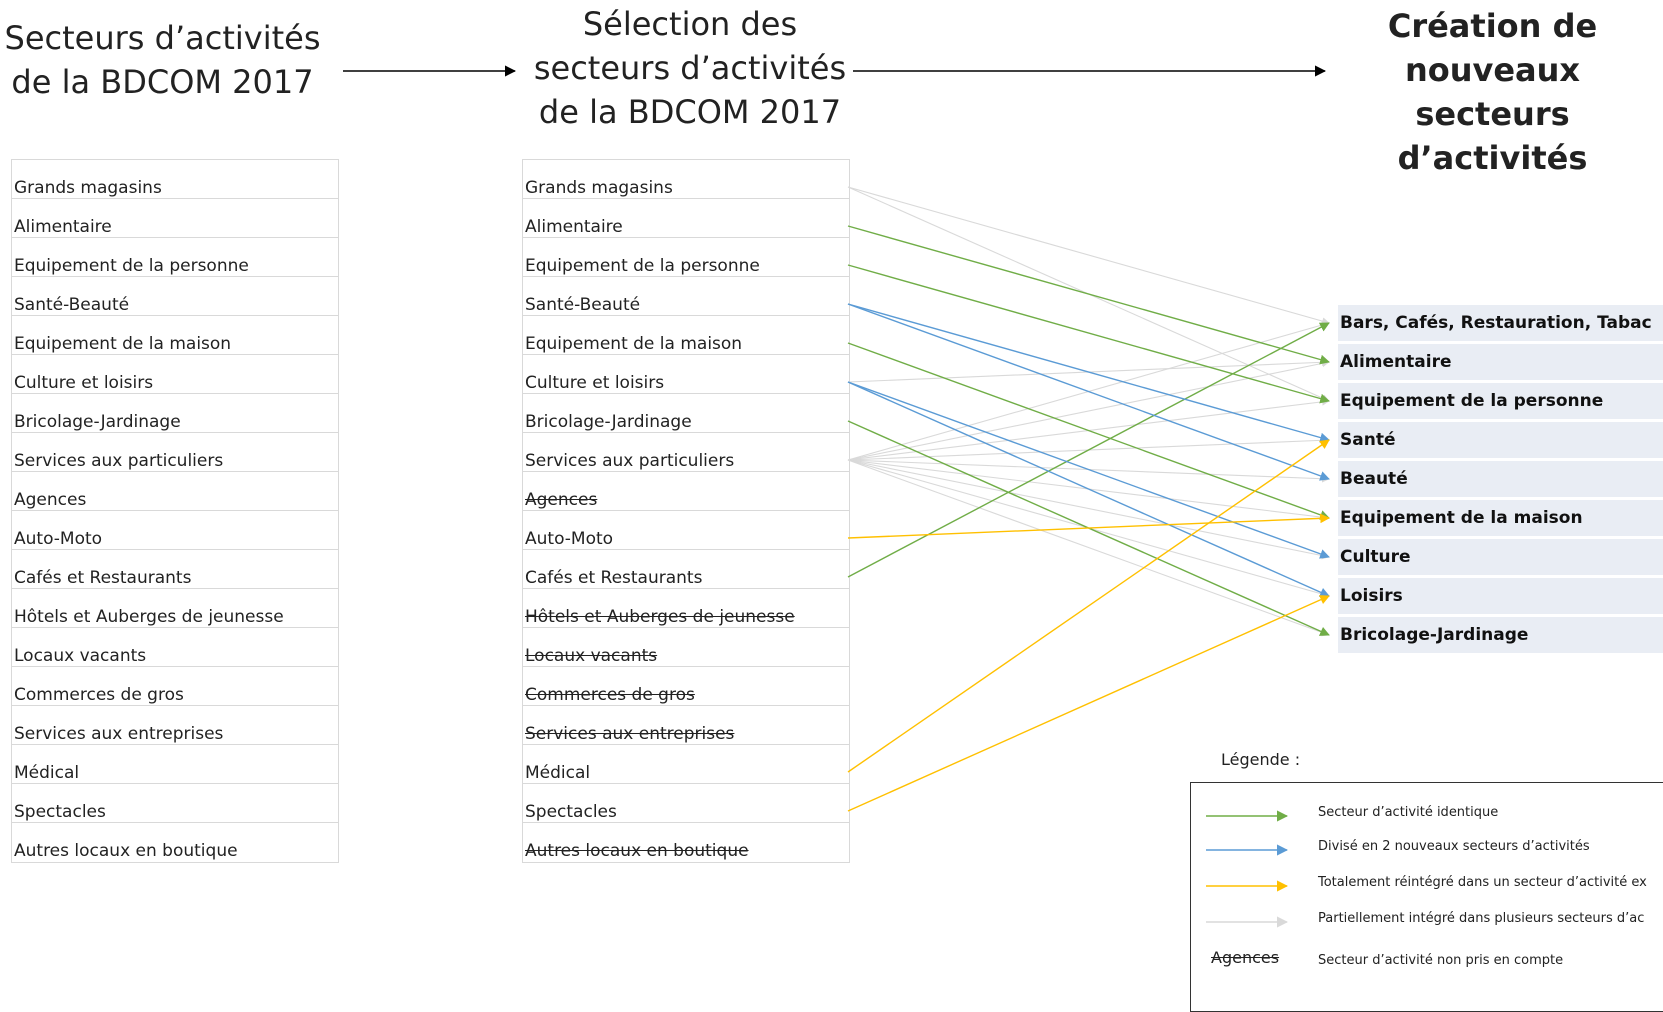 This screenshot has width=1663, height=1012. What do you see at coordinates (175, 374) in the screenshot?
I see `source-sector-item: Culture et loisirs` at bounding box center [175, 374].